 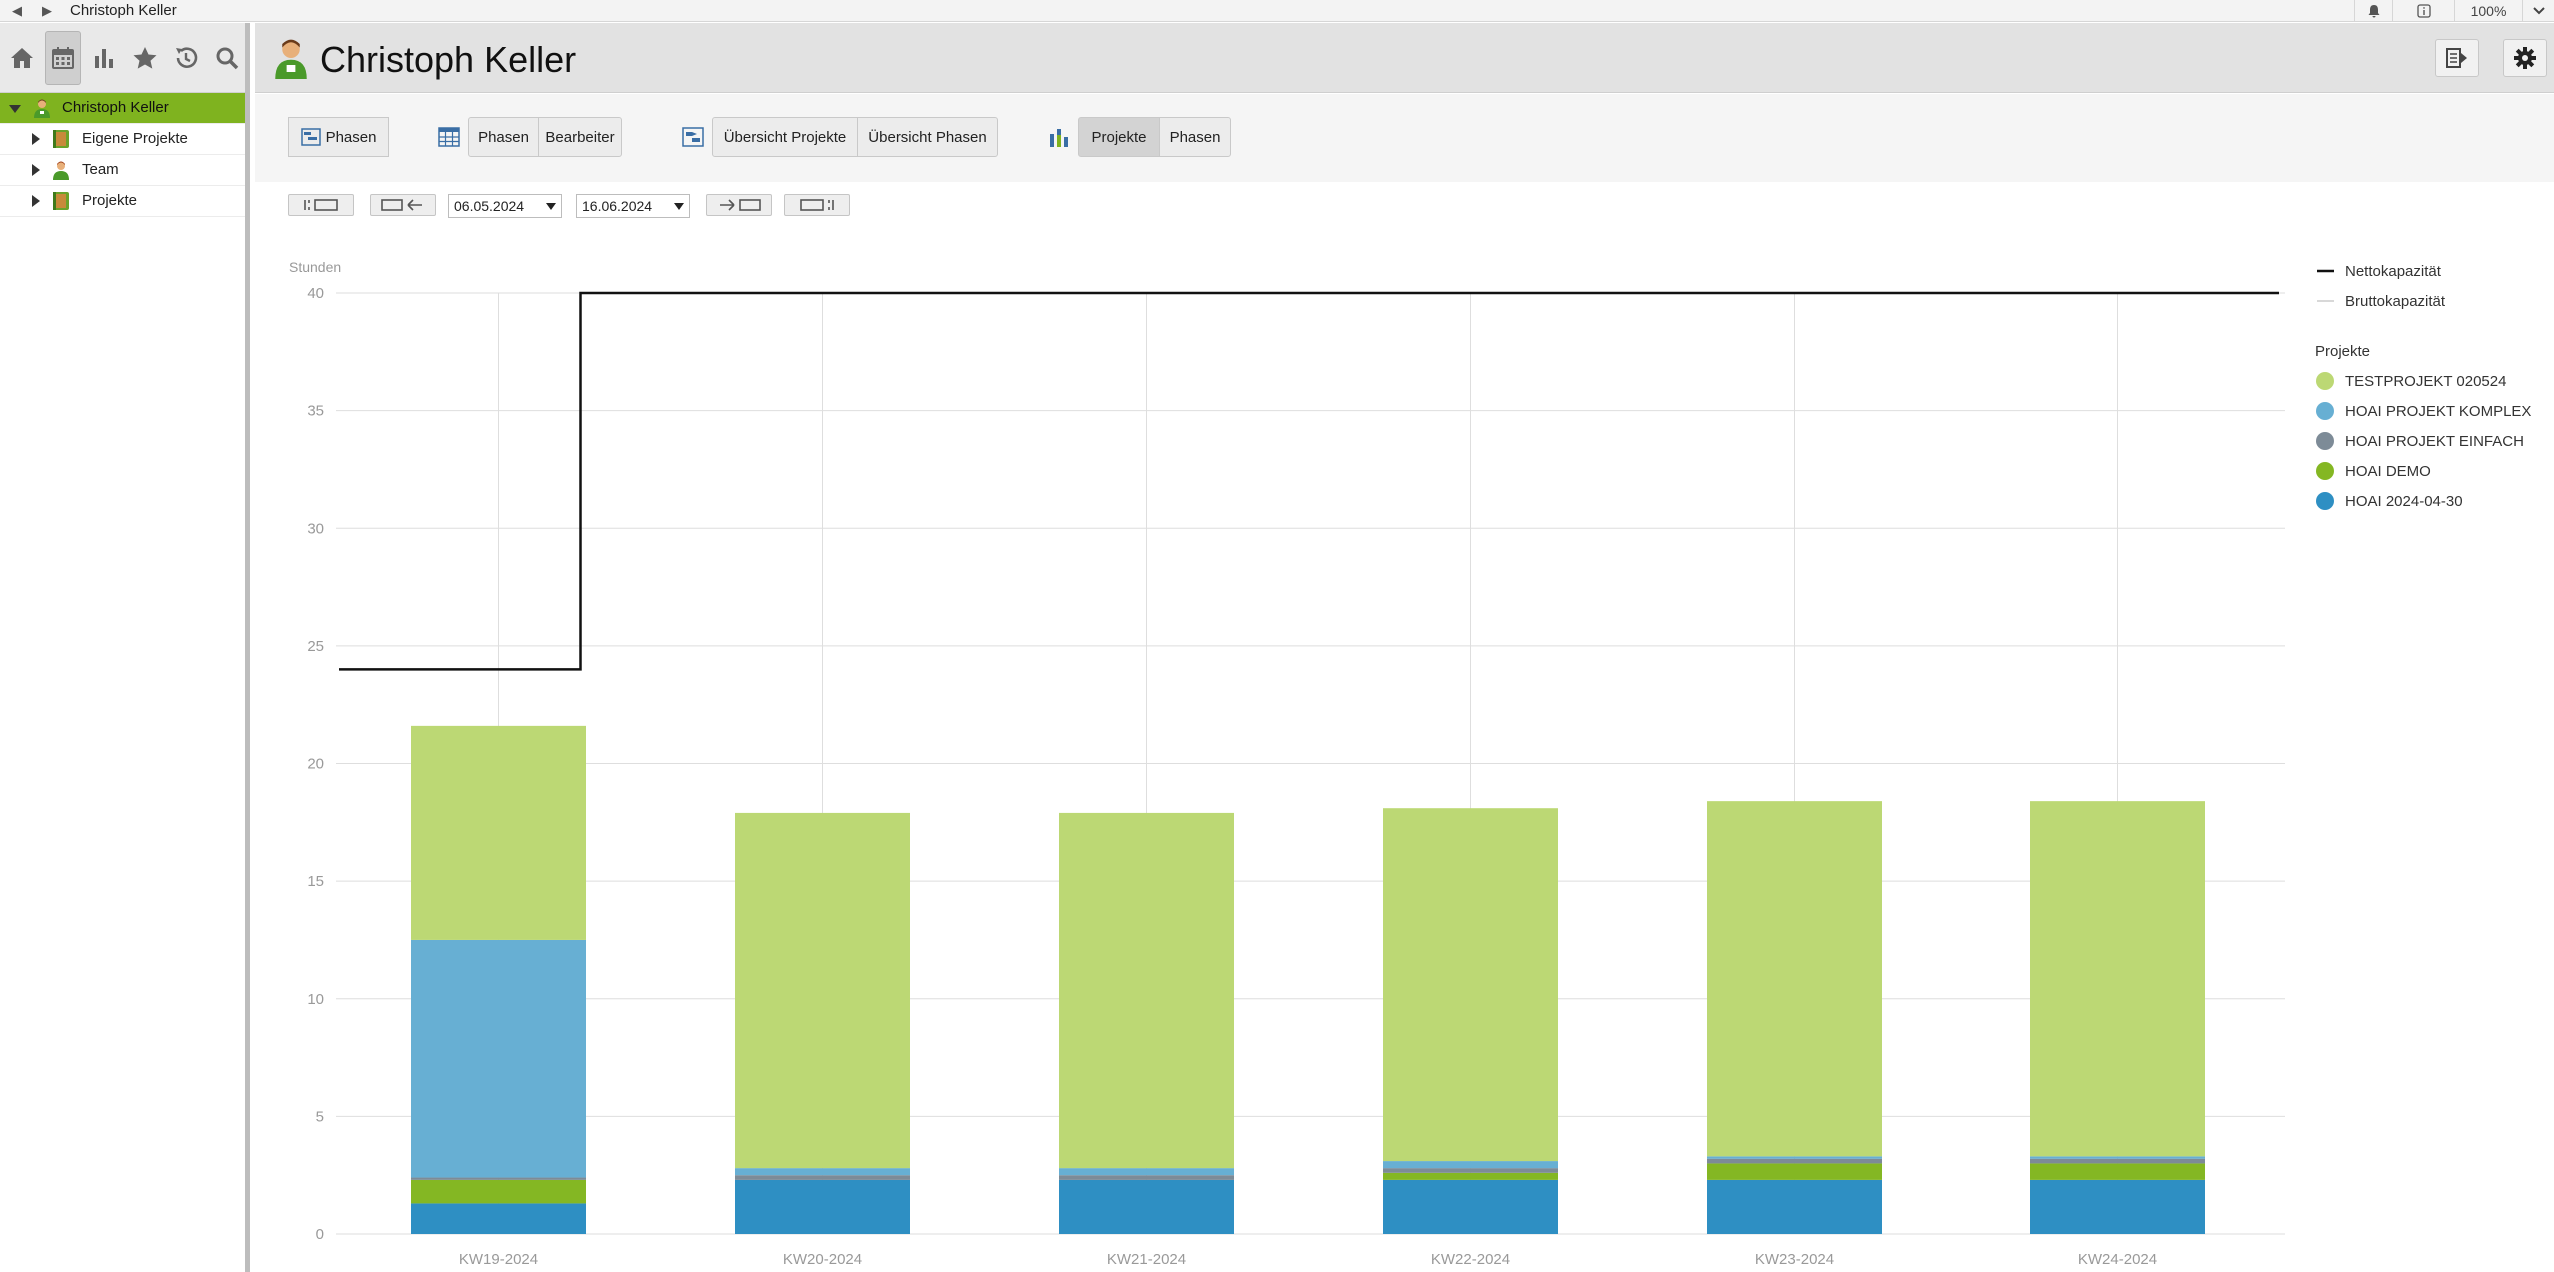 What do you see at coordinates (2404, 501) in the screenshot?
I see `legend-label: HOAI 2024-04-30` at bounding box center [2404, 501].